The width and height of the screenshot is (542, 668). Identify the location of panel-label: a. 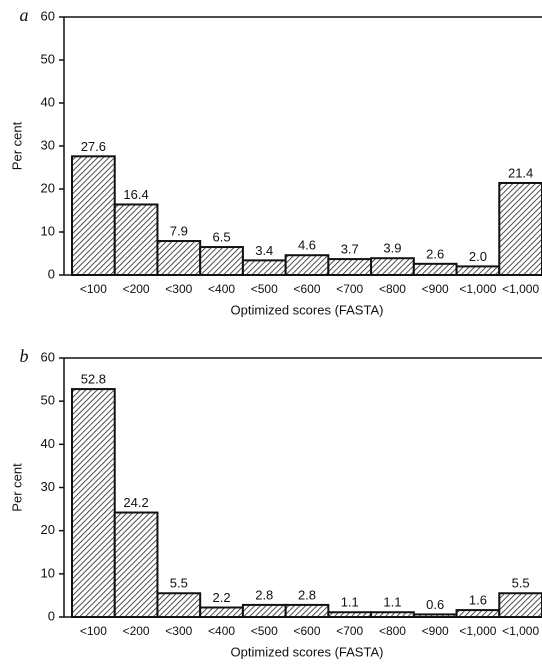
(24, 15).